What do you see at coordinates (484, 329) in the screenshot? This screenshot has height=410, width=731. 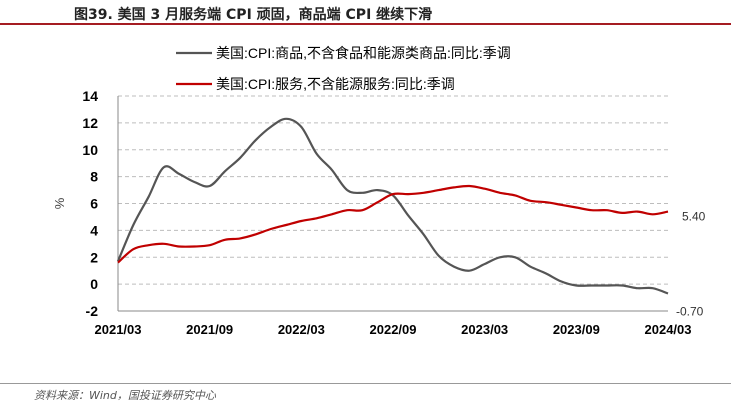 I see `x-tick-label: 2023/03` at bounding box center [484, 329].